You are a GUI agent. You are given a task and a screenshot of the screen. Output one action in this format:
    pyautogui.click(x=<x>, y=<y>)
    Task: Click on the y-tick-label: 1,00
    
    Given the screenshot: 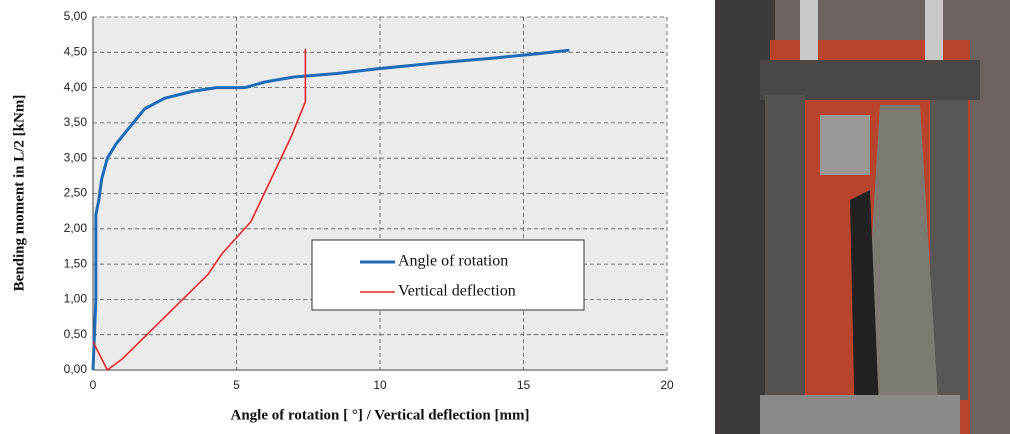 What is the action you would take?
    pyautogui.click(x=76, y=299)
    